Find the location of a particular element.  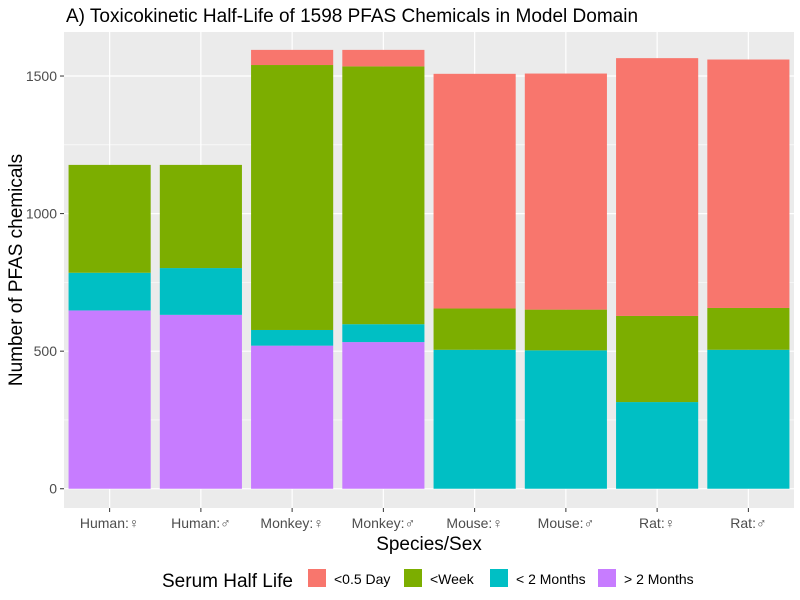

x-tick-label: Human:♂ is located at coordinates (201, 523).